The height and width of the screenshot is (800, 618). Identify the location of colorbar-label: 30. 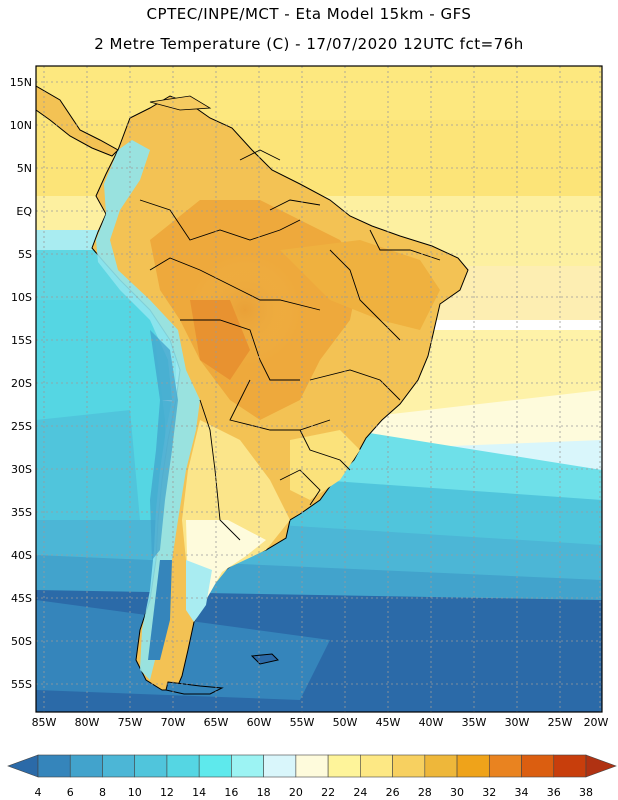
(457, 792).